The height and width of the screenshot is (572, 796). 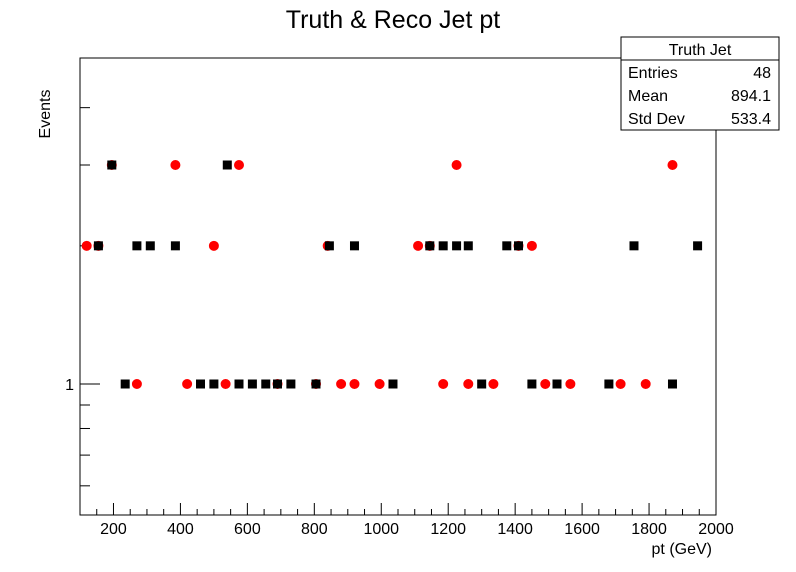 I want to click on chart-title: Truth & Reco Jet pt, so click(x=393, y=20).